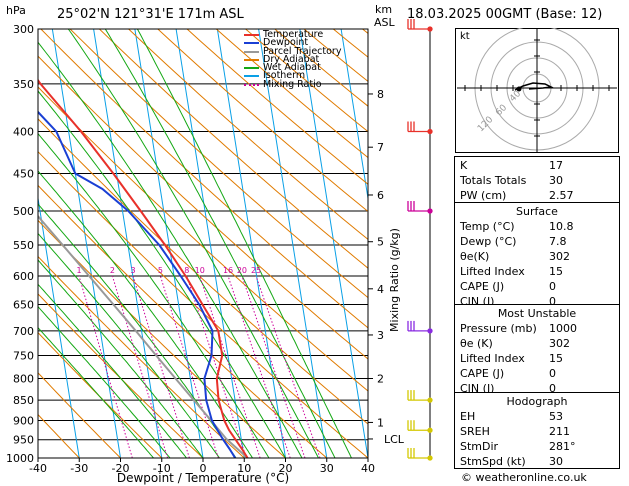  What do you see at coordinates (537, 195) in the screenshot?
I see `index-row-pw: PW (cm) 2.57` at bounding box center [537, 195].